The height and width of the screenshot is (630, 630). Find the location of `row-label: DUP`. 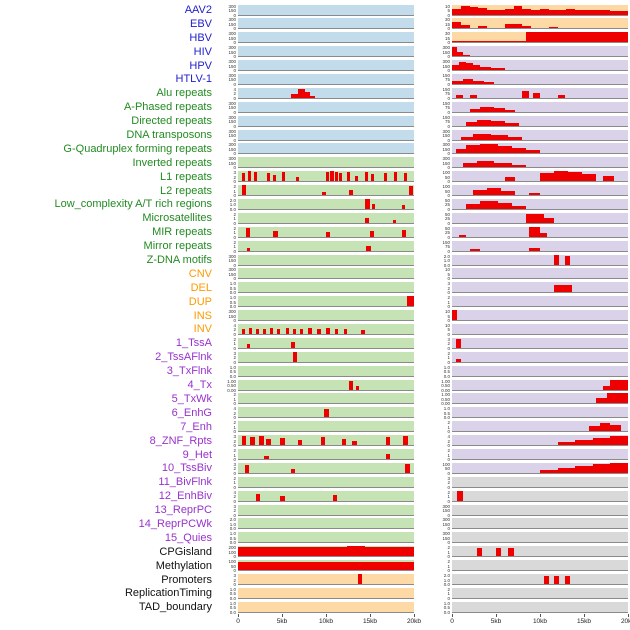

row-label: DUP is located at coordinates (200, 301).